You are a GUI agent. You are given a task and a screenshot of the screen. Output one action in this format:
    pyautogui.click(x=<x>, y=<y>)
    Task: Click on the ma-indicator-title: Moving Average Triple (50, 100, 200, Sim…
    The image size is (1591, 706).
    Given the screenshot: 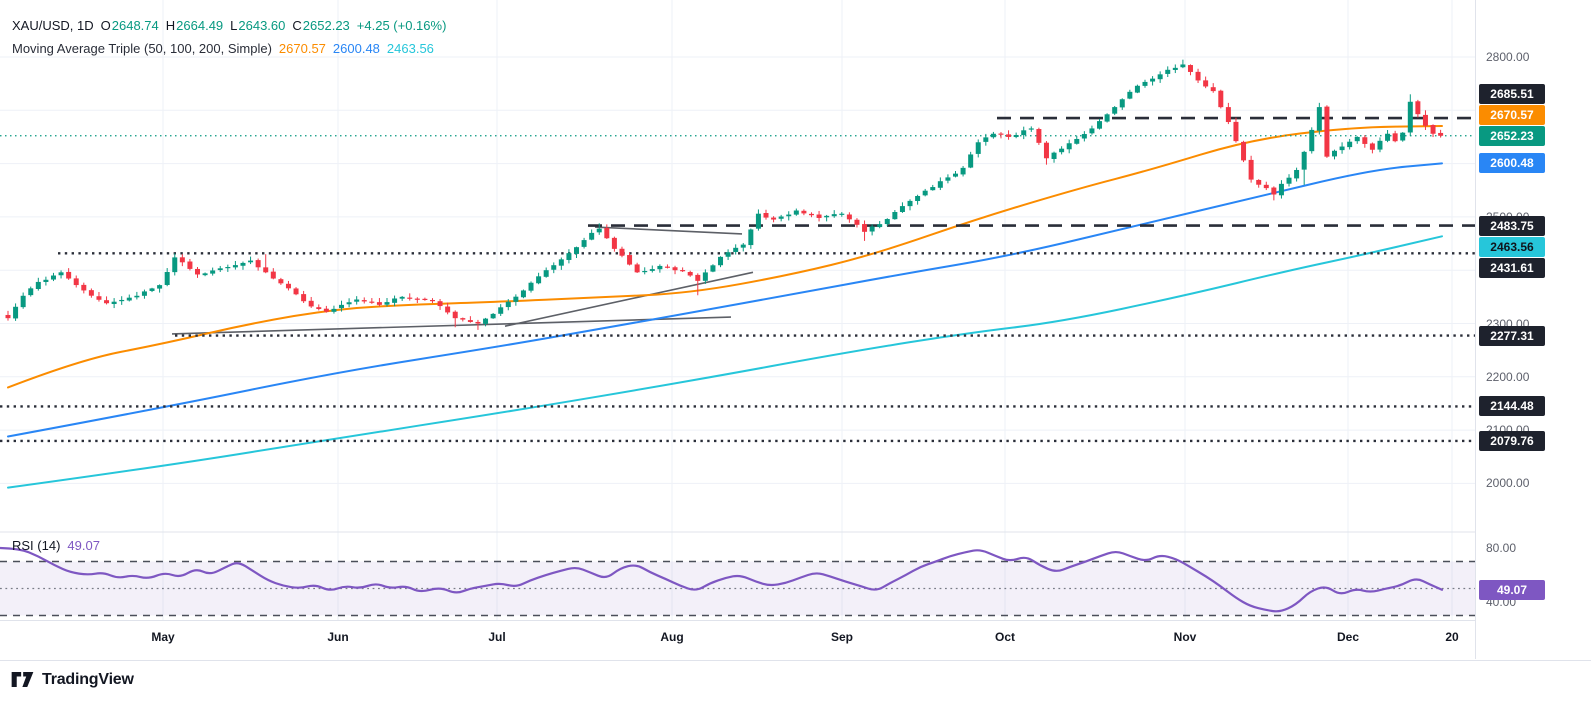 What is the action you would take?
    pyautogui.click(x=142, y=48)
    